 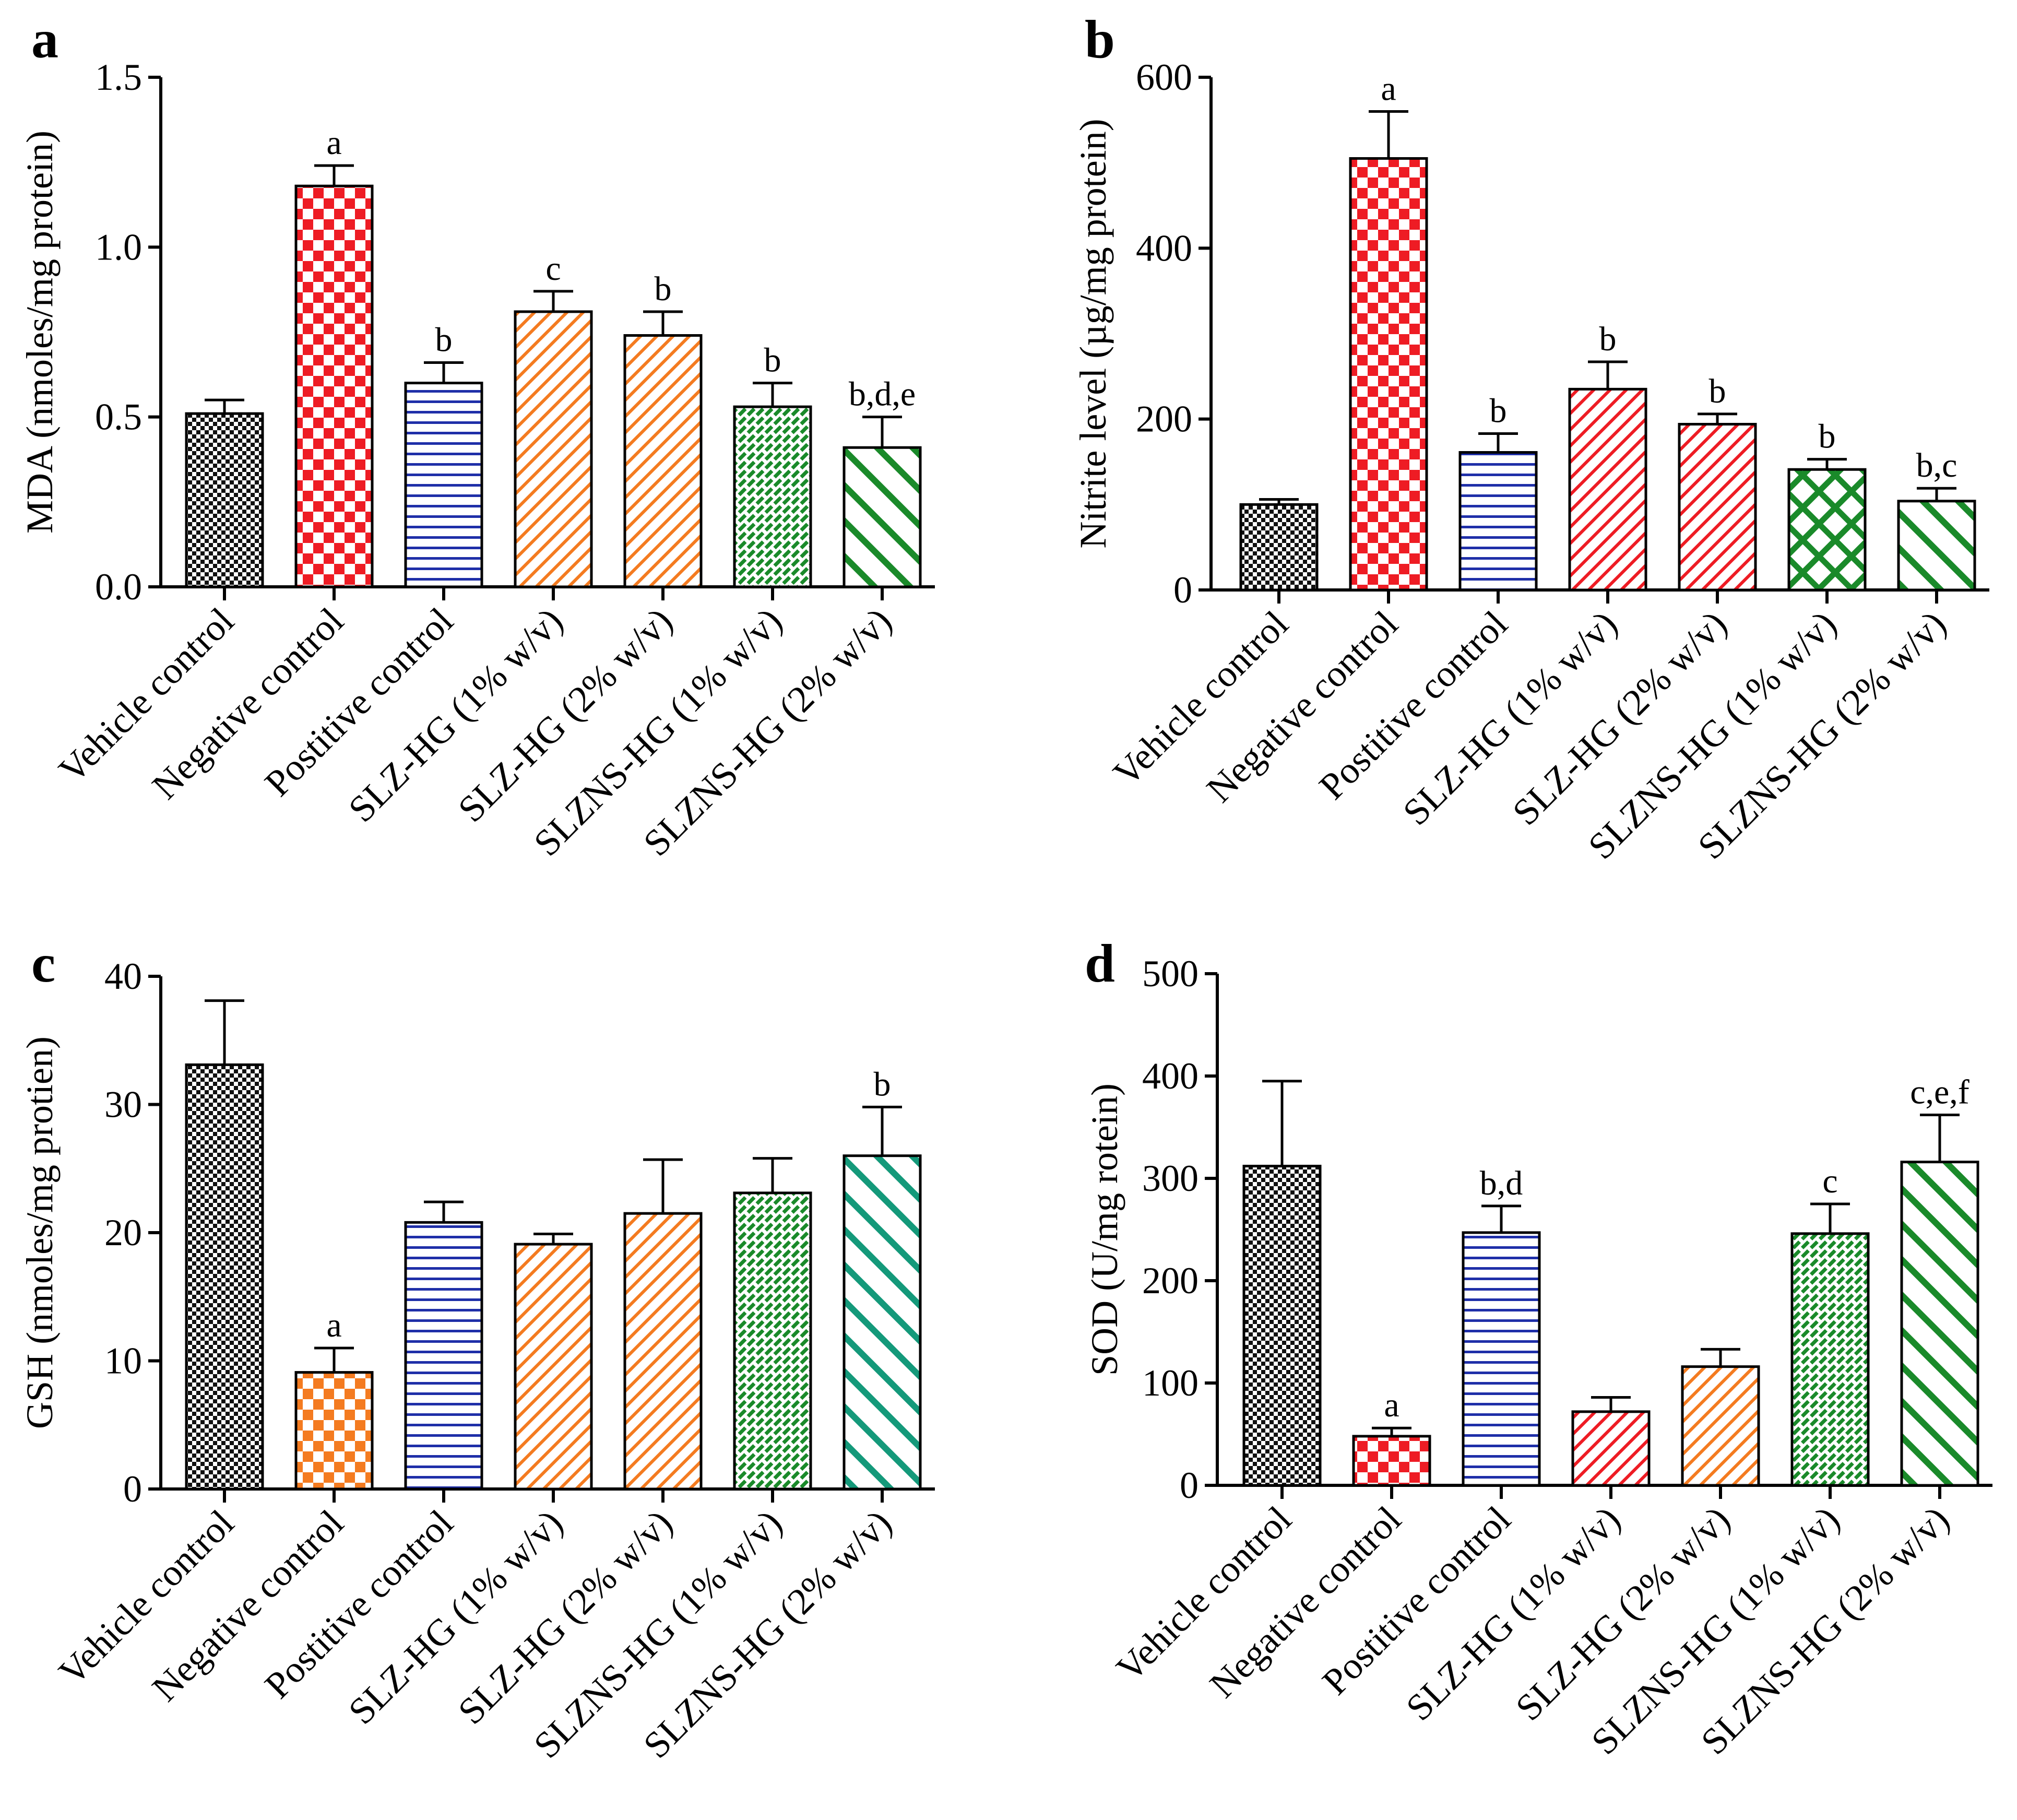 I want to click on y-tick-label: 500, so click(x=1170, y=974).